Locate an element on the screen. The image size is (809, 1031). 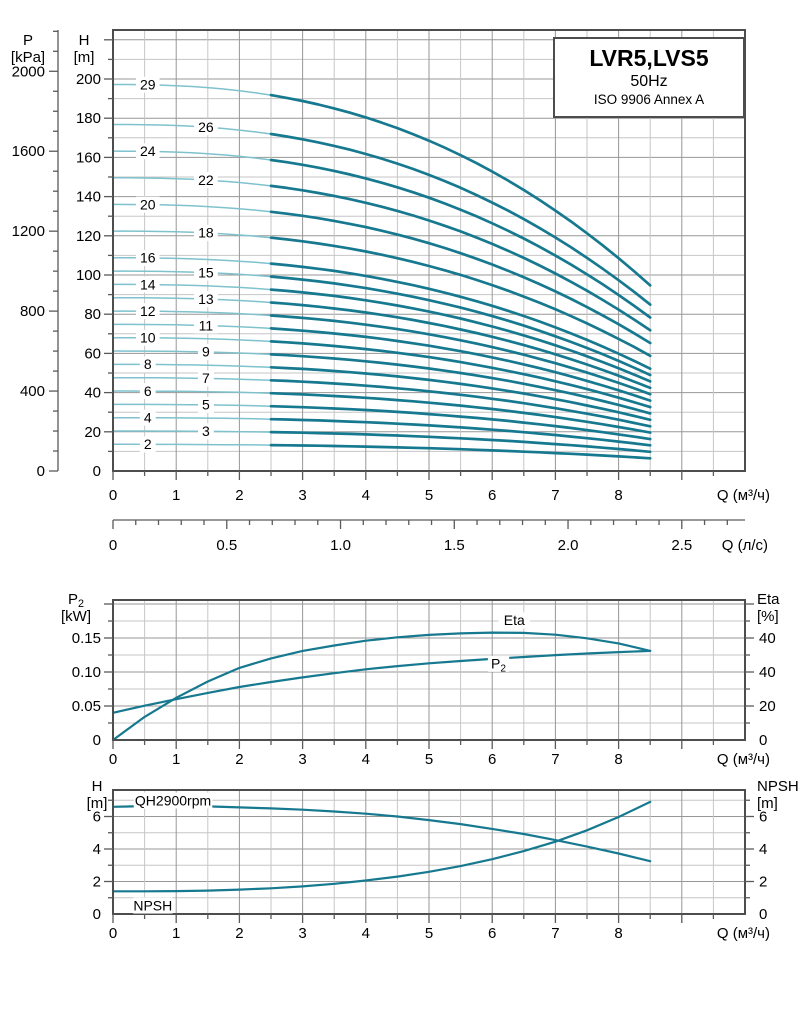
power-x-tick-label: 2 is located at coordinates (239, 759).